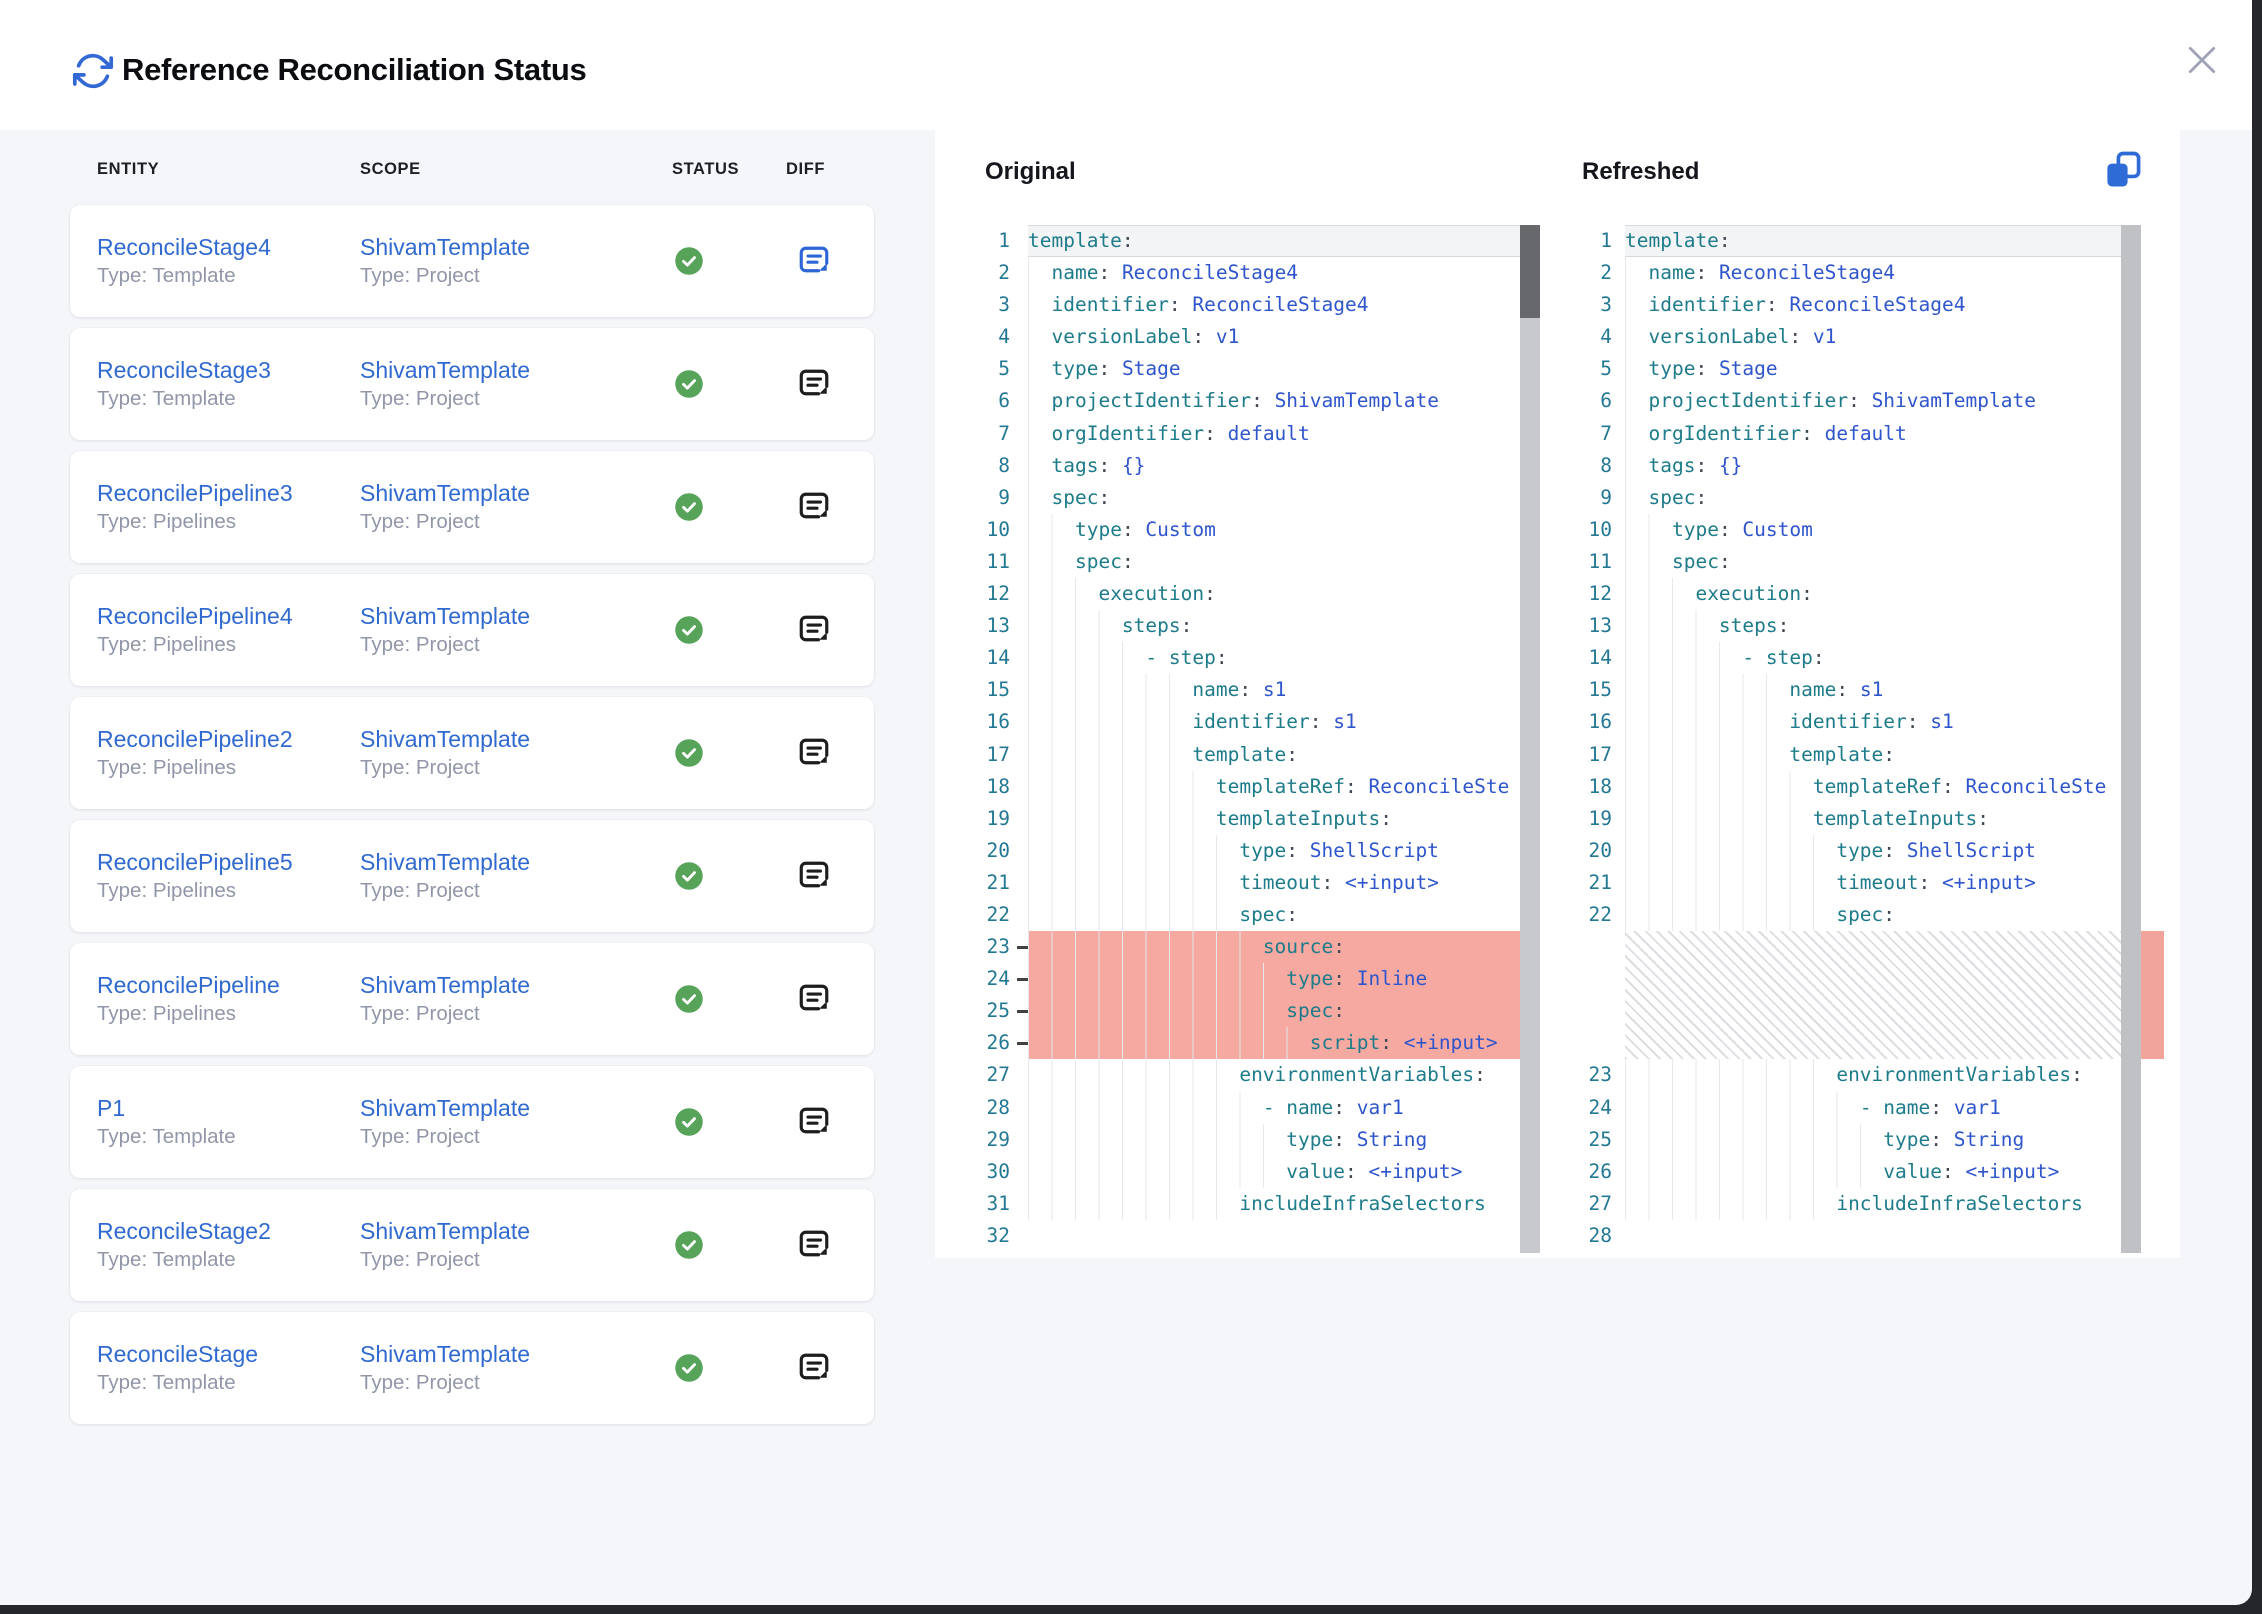 This screenshot has height=1614, width=2262. Describe the element at coordinates (1600, 850) in the screenshot. I see `line-number: 20` at that location.